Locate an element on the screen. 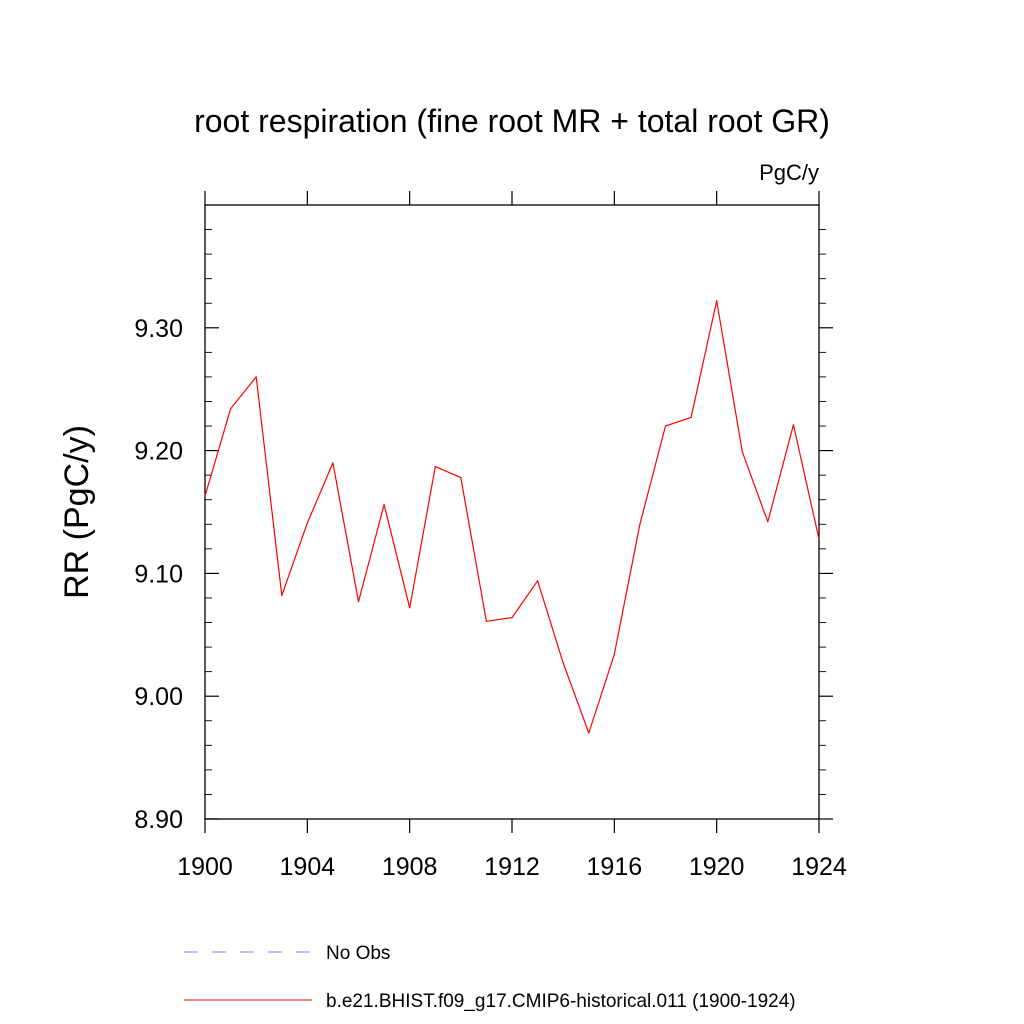 The height and width of the screenshot is (1024, 1024). x-tick-label: 1924 is located at coordinates (819, 867).